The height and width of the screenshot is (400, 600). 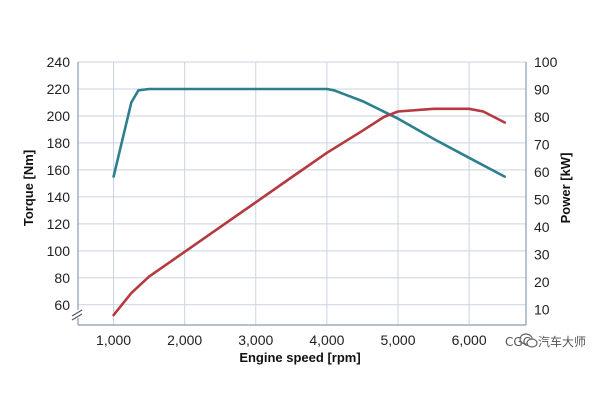 What do you see at coordinates (309, 132) in the screenshot?
I see `torque-curve` at bounding box center [309, 132].